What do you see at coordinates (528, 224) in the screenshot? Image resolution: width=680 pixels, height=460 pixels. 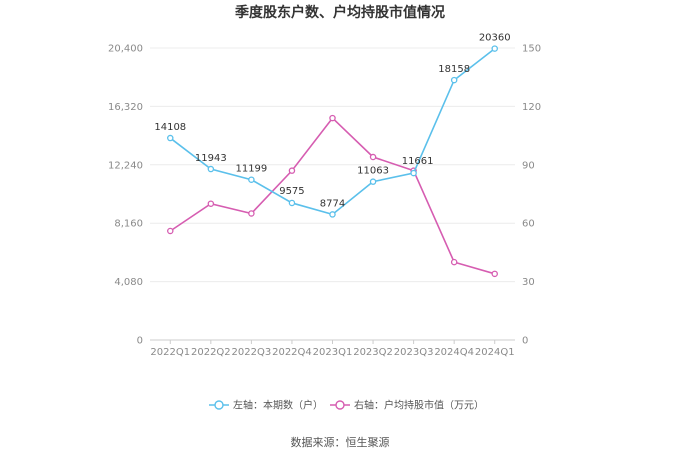 I see `right-tick-label: 60` at bounding box center [528, 224].